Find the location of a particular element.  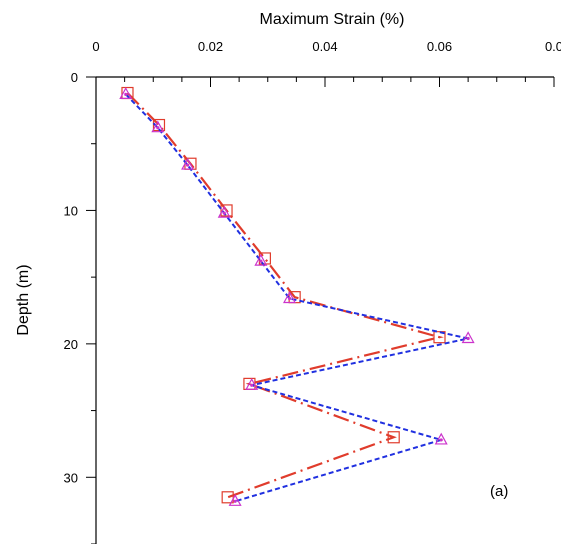

y-tick-label: 0 is located at coordinates (74, 77).